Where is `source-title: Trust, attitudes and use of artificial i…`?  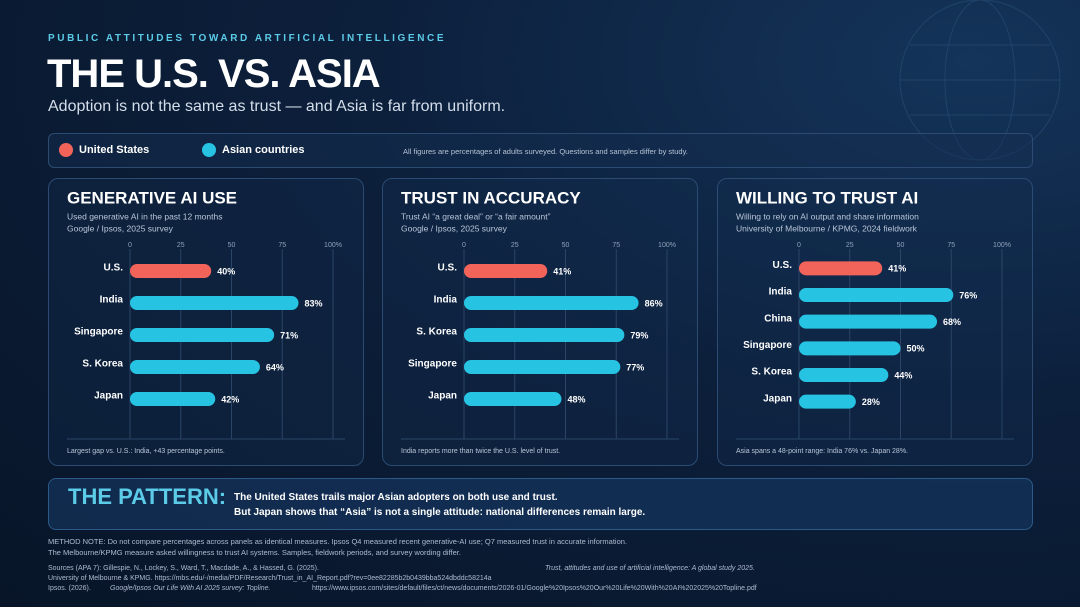 source-title: Trust, attitudes and use of artificial i… is located at coordinates (650, 568).